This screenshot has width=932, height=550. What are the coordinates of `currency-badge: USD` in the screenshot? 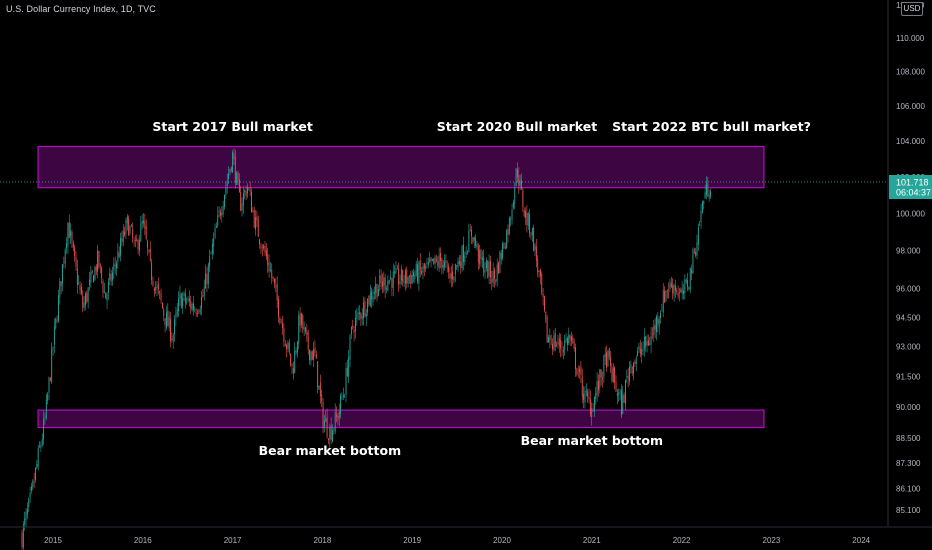 It's located at (912, 9).